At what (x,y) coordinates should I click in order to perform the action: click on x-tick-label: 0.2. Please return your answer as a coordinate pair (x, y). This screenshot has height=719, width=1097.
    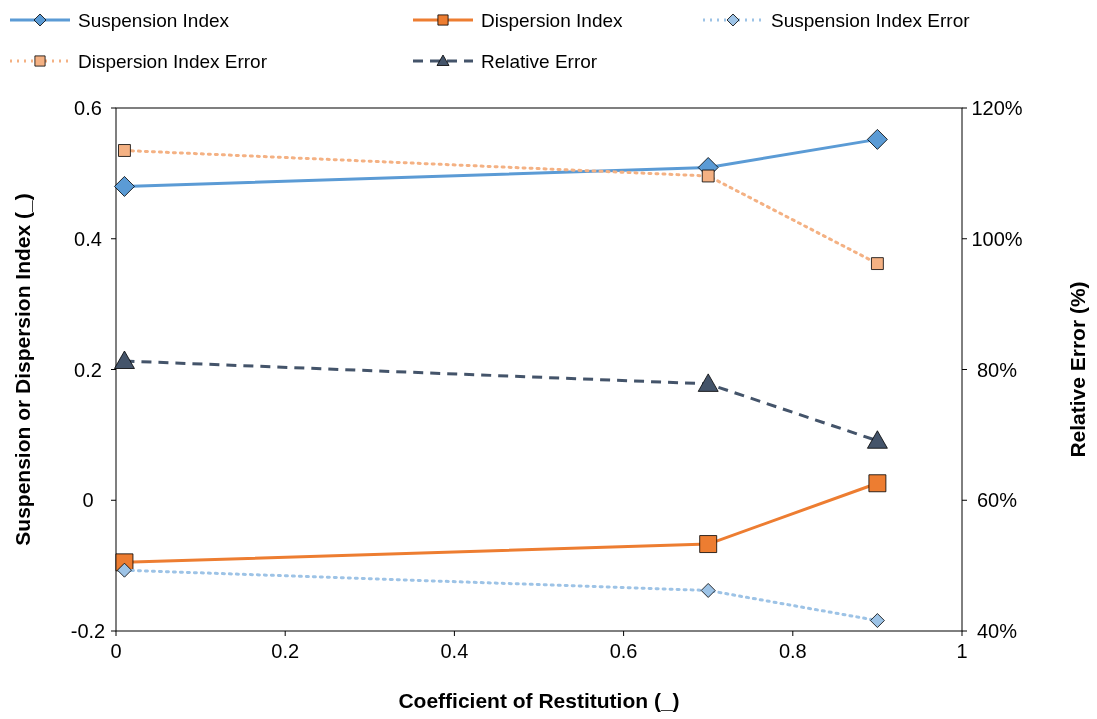
    Looking at the image, I should click on (285, 651).